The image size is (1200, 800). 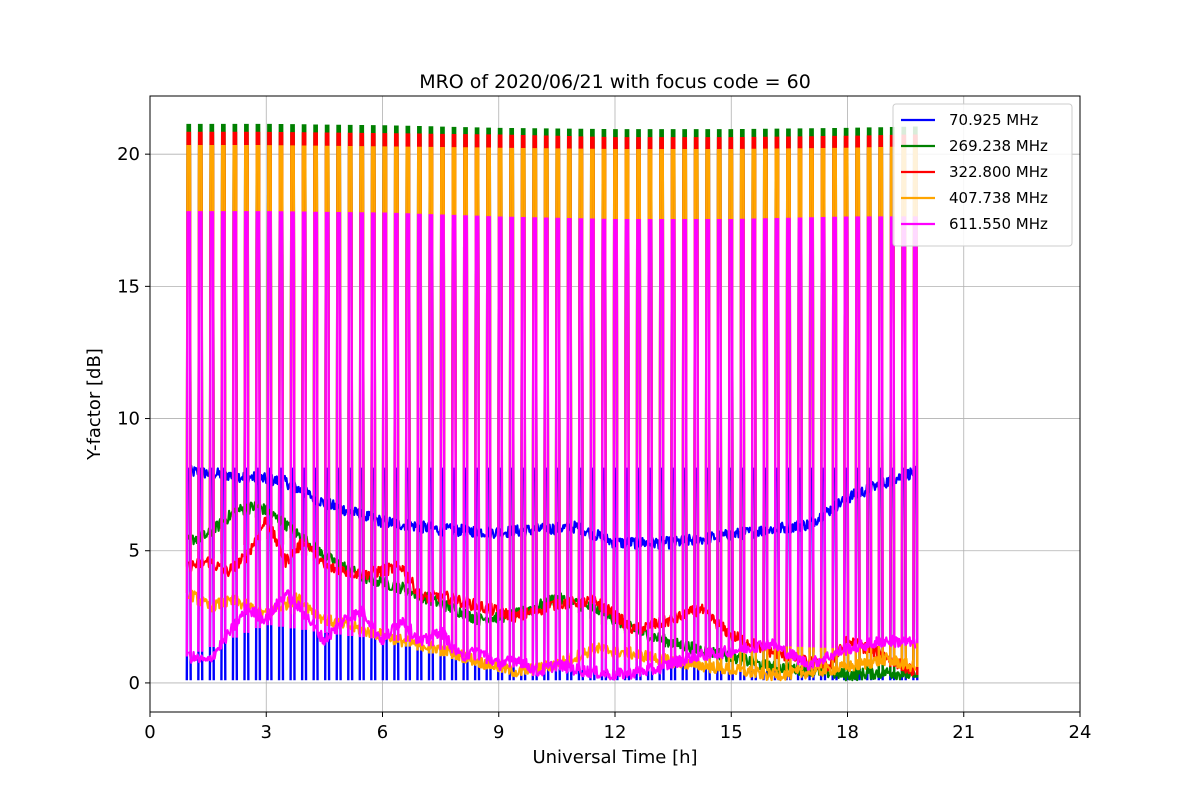 I want to click on y-axis-label: Y-factor [dB], so click(x=94, y=404).